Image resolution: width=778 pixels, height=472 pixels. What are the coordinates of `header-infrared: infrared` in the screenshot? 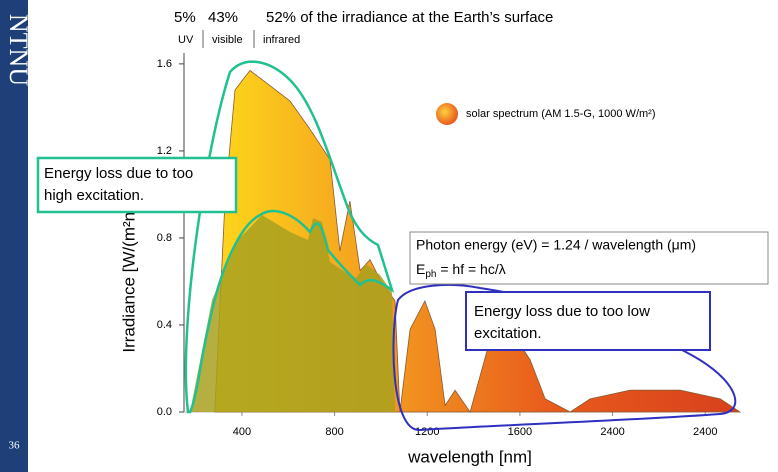 It's located at (281, 40).